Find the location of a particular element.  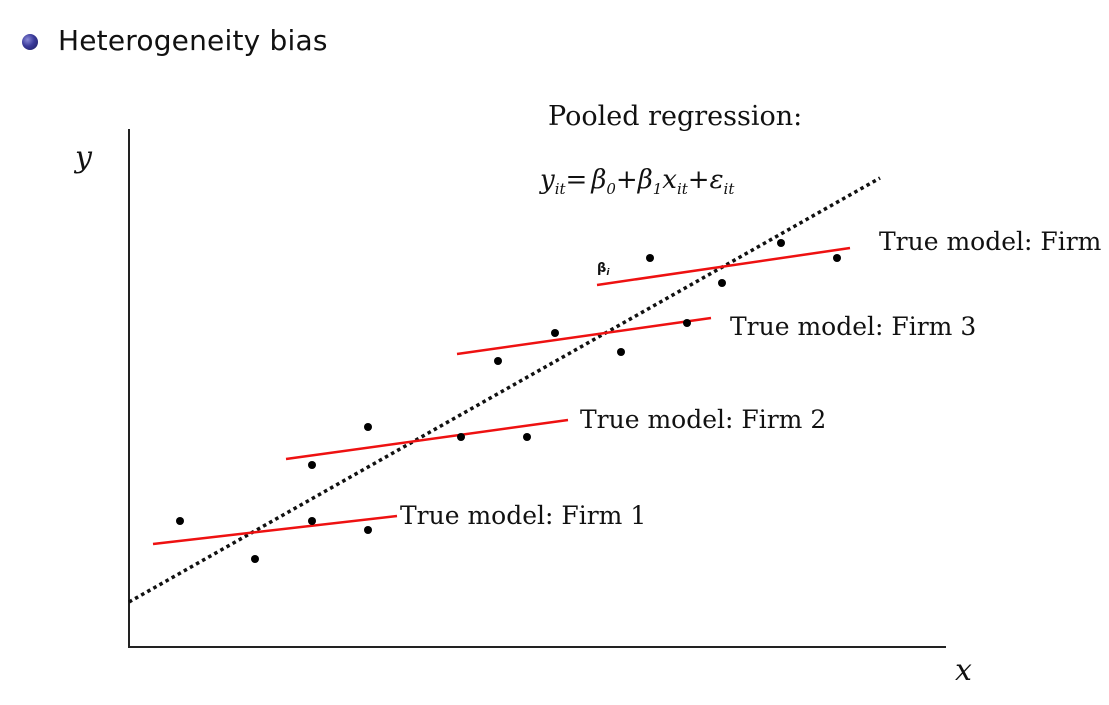

x-axis-label: x is located at coordinates (963, 670).